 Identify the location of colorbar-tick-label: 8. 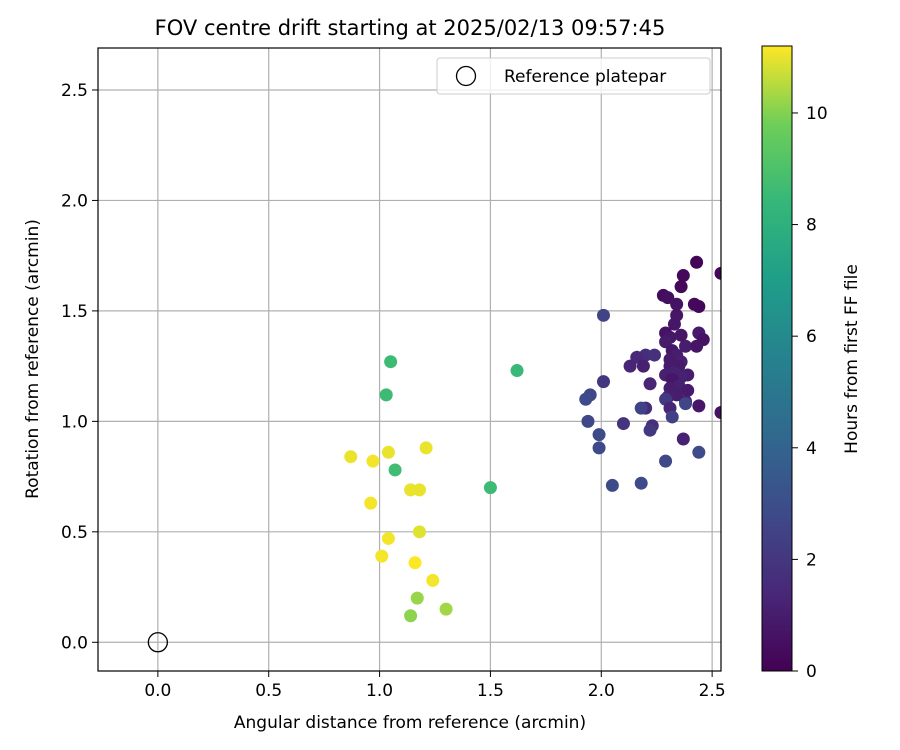
(811, 226).